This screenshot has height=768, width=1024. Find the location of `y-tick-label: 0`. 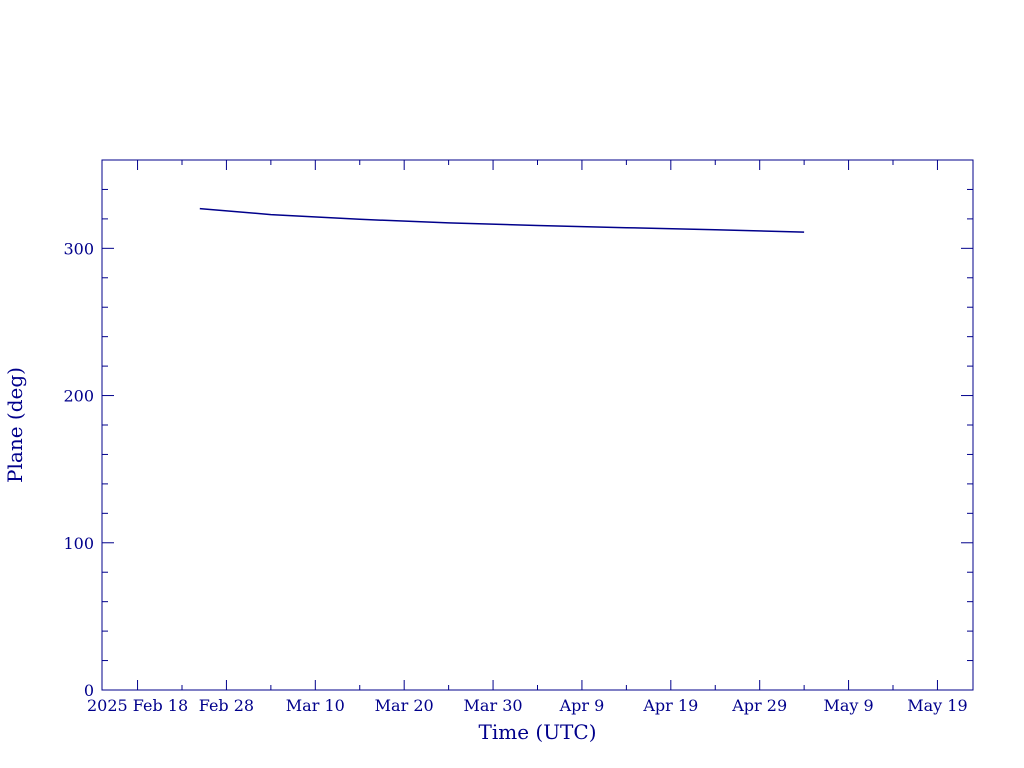

y-tick-label: 0 is located at coordinates (89, 690).